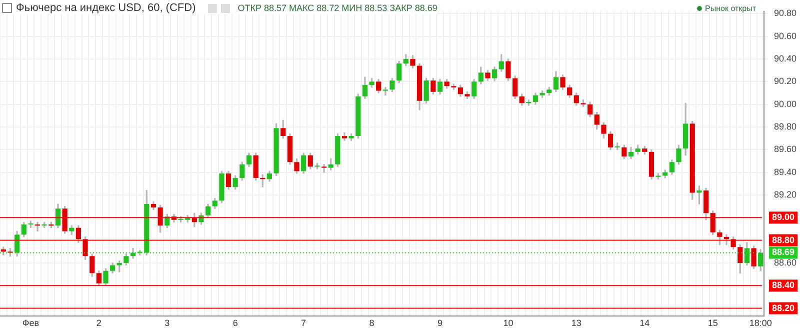 This screenshot has width=800, height=331. What do you see at coordinates (760, 323) in the screenshot?
I see `x-tick-label: 18:00` at bounding box center [760, 323].